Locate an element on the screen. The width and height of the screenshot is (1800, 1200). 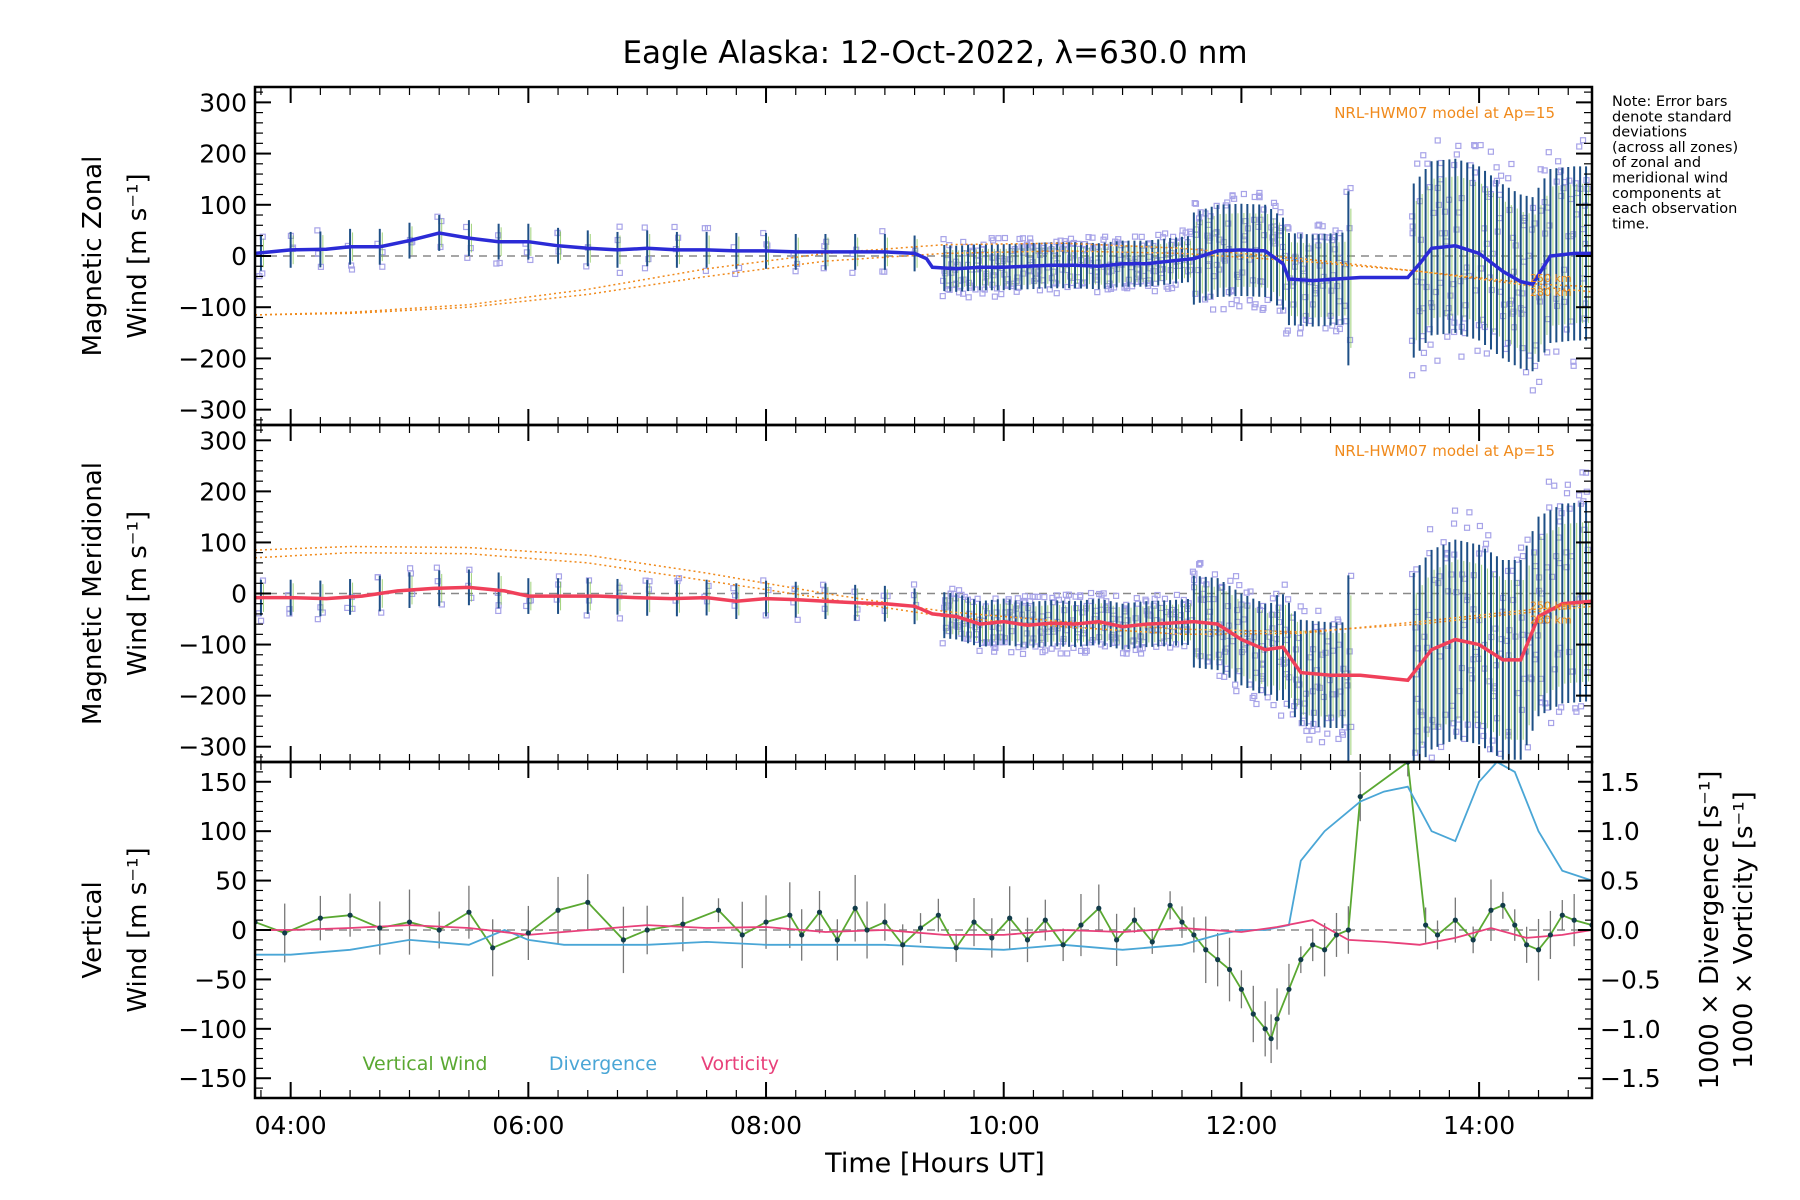
x-tick-label: 06:00 is located at coordinates (528, 1125).